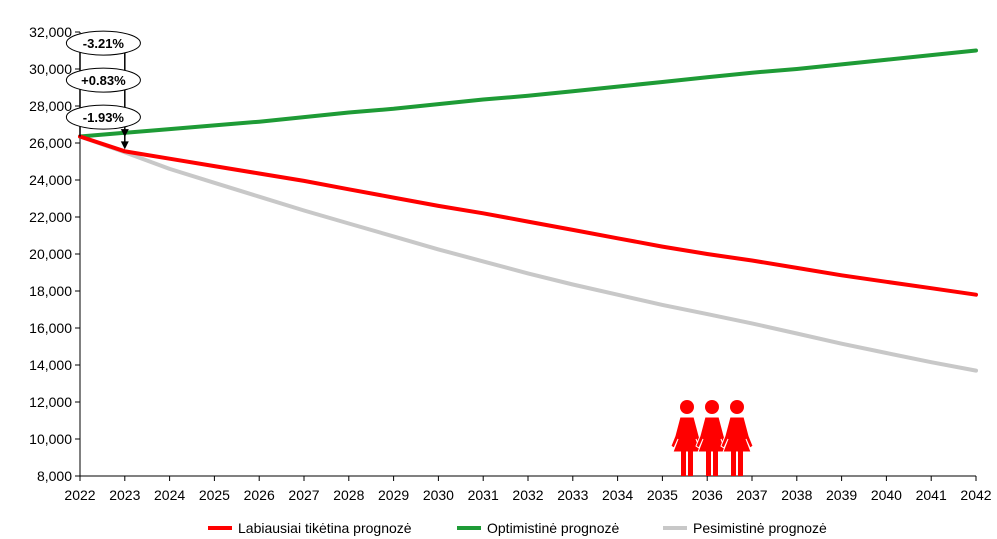 The width and height of the screenshot is (997, 539). What do you see at coordinates (886, 495) in the screenshot?
I see `x-tick-label: 2040` at bounding box center [886, 495].